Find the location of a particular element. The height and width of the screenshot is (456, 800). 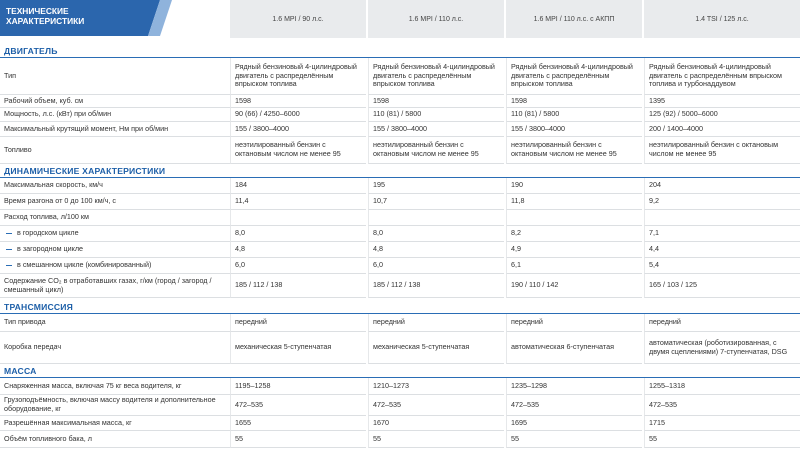

banner-accent is located at coordinates (160, 18).